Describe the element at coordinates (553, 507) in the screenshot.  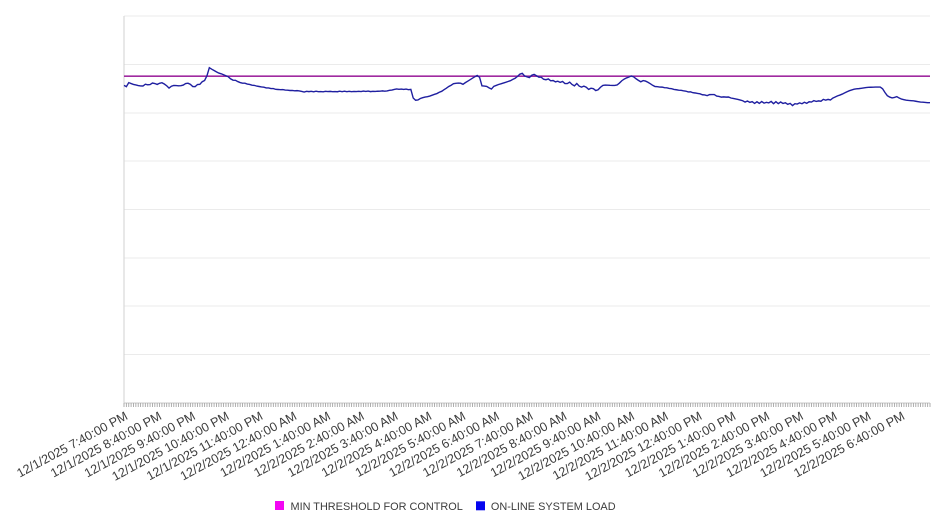
I see `svg-text: ON-LINE SYSTEM LOAD` at that location.